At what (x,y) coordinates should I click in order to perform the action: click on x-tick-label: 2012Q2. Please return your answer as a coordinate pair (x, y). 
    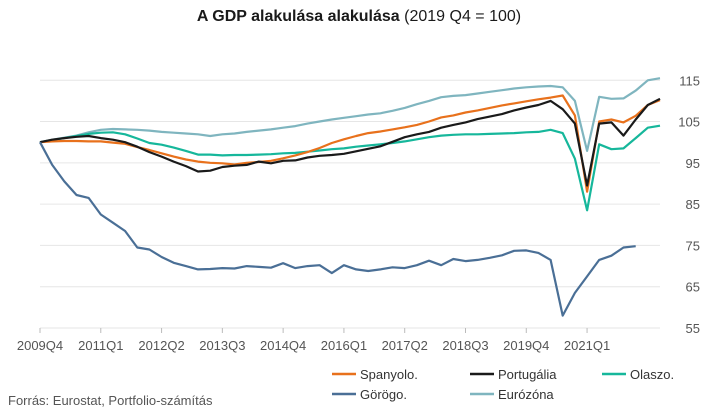
    Looking at the image, I should click on (161, 345).